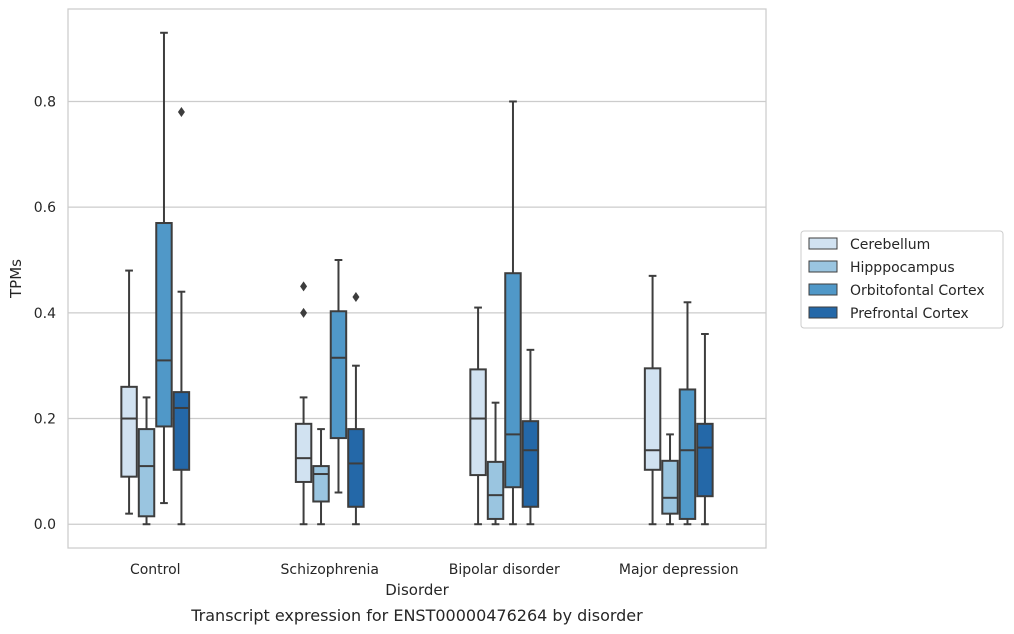 This screenshot has width=1014, height=634. I want to click on legend-label: Prefrontal Cortex, so click(909, 314).